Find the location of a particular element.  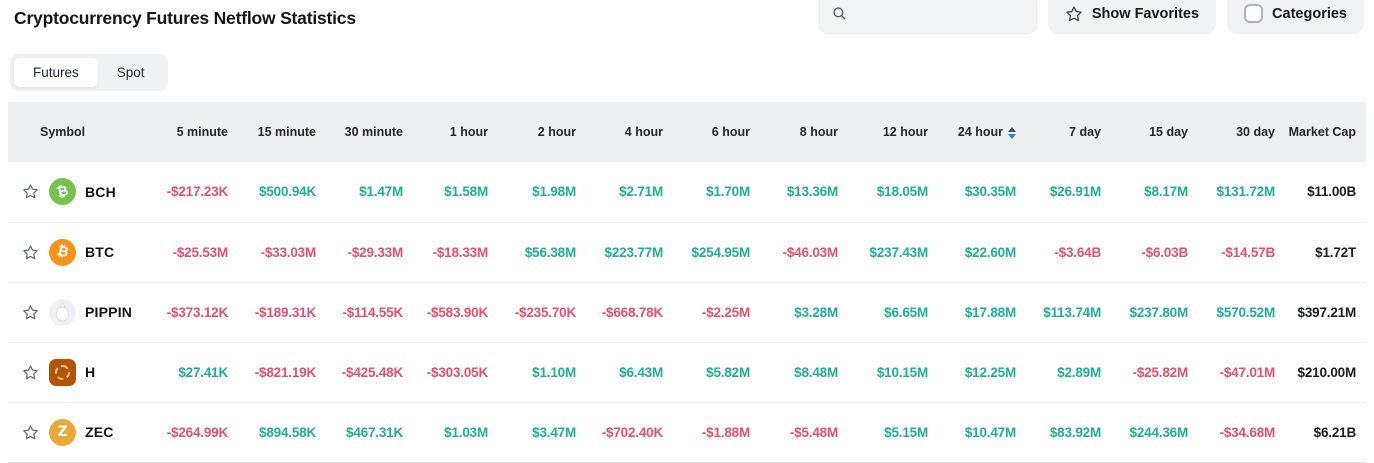

netflow-value-7-day: -$3.64B is located at coordinates (1058, 252).